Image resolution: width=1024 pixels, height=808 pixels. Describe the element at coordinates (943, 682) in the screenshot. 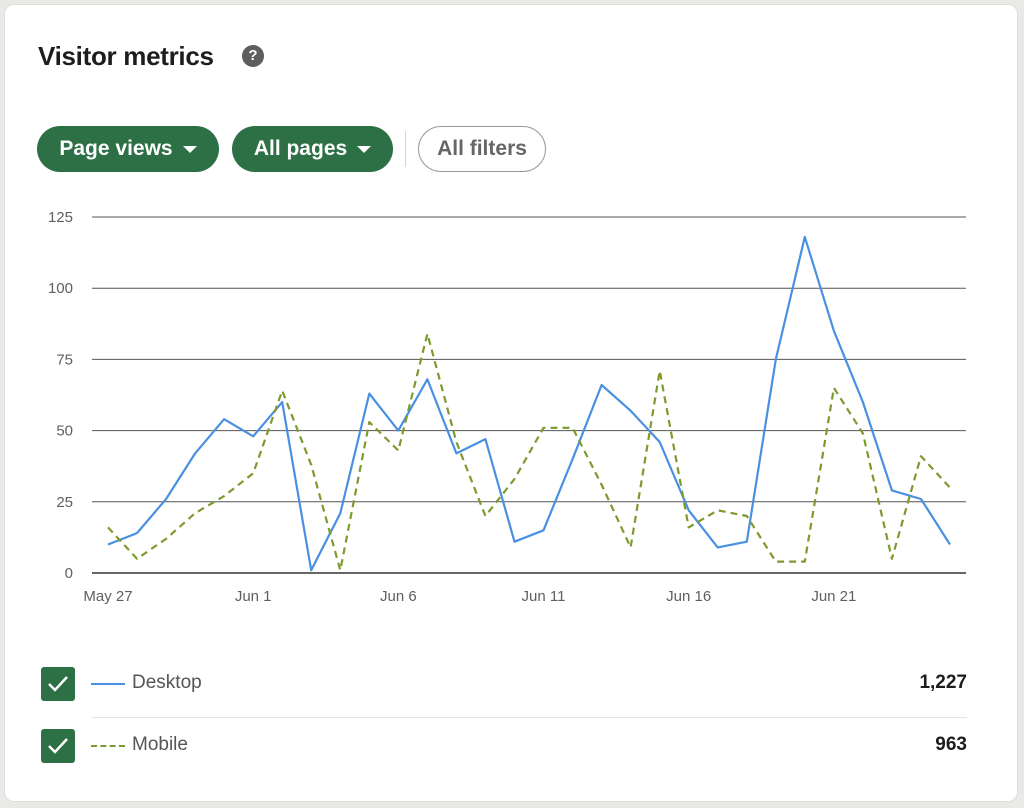

I see `desktop-total: 1,227` at that location.